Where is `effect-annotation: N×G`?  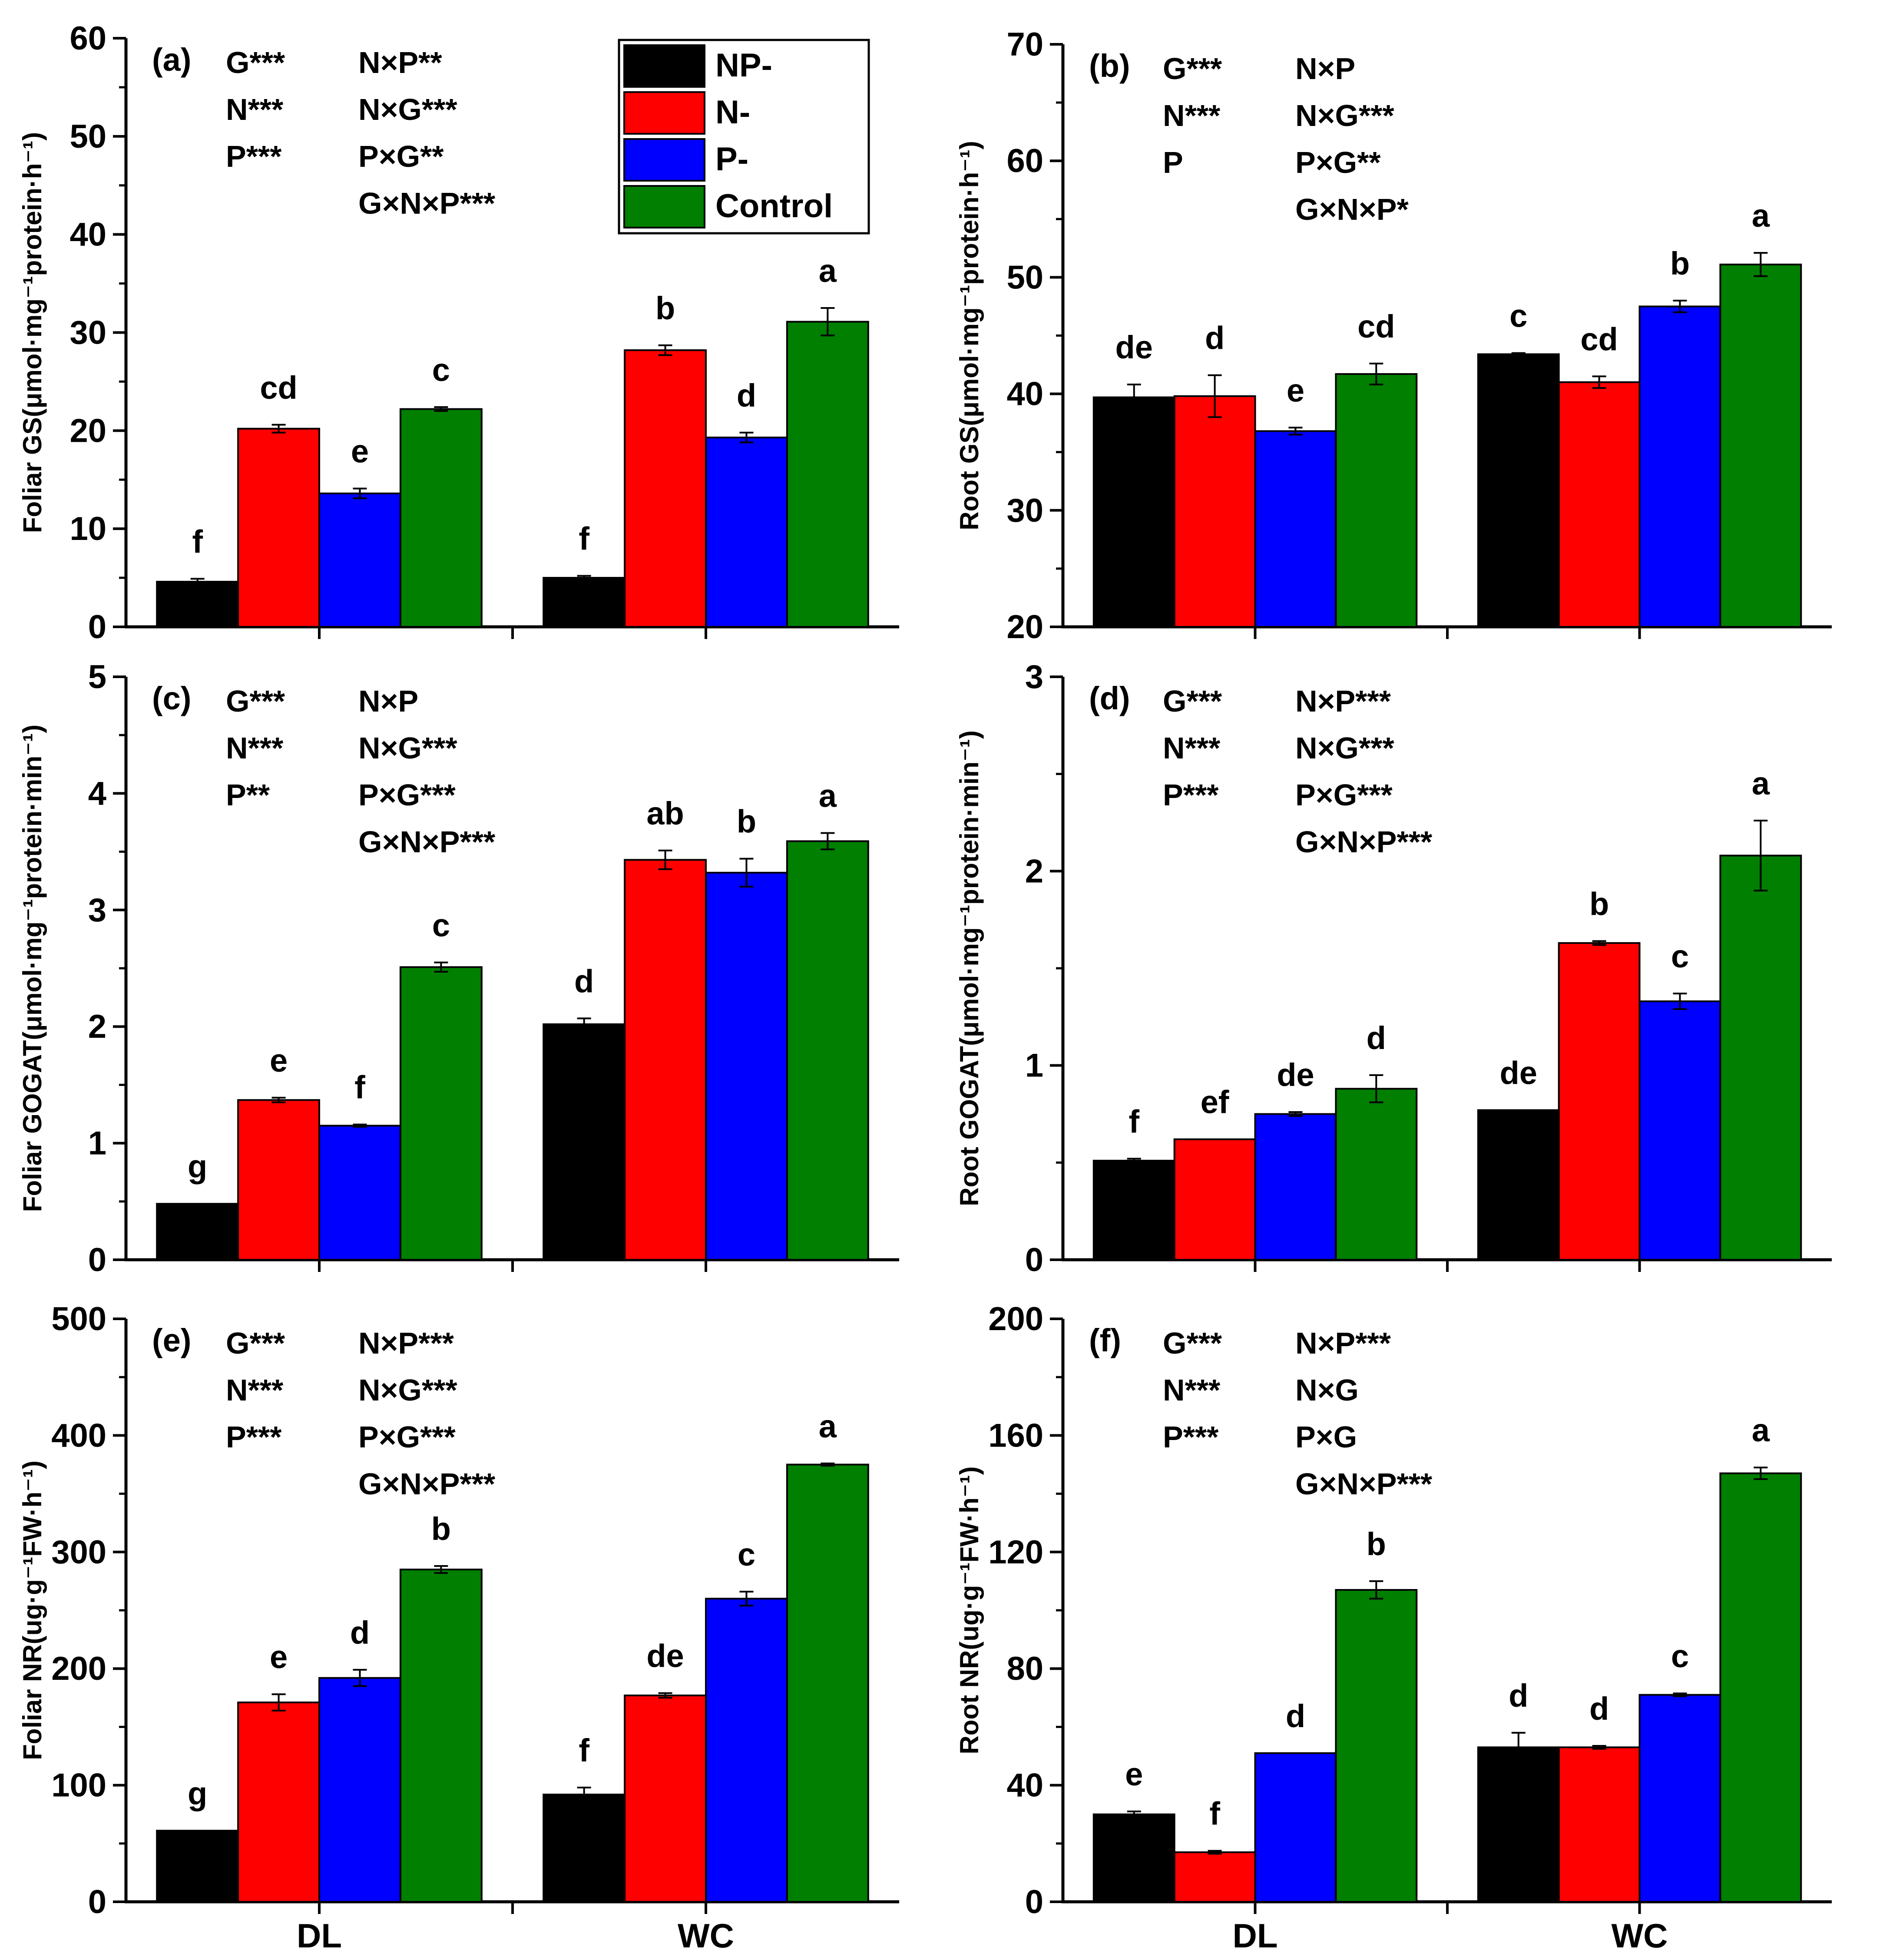 effect-annotation: N×G is located at coordinates (1327, 1390).